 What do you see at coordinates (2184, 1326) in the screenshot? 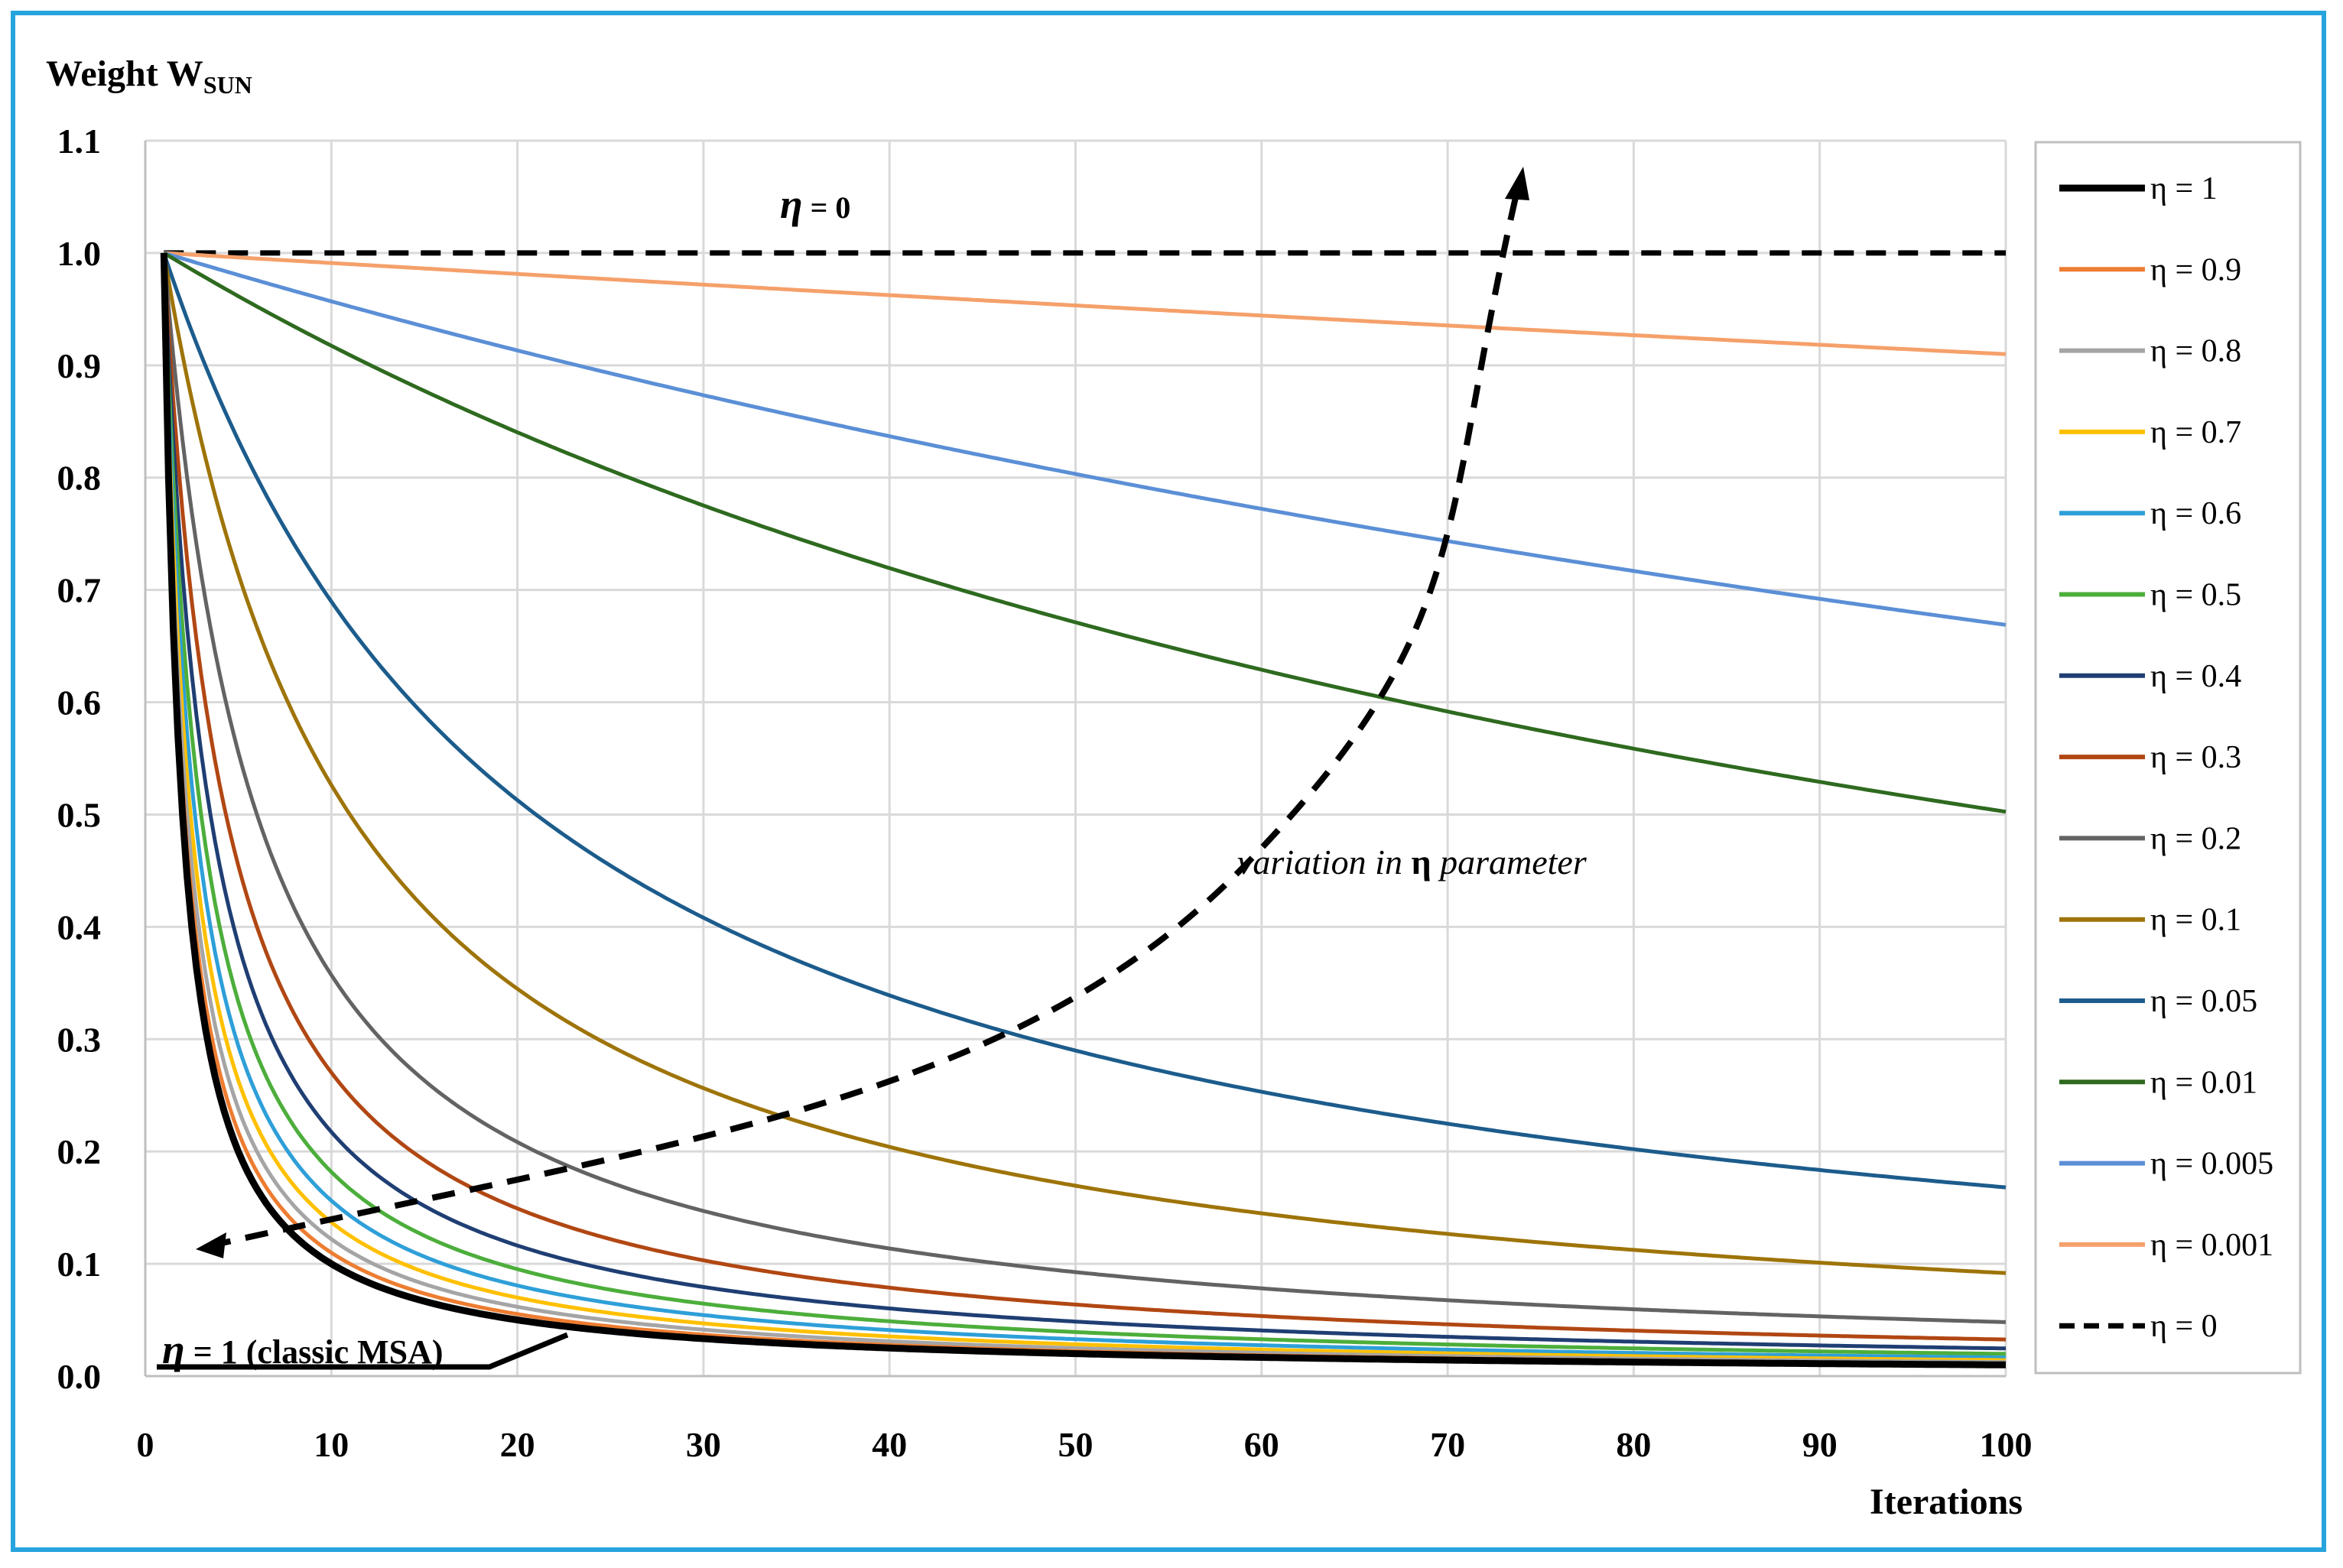
I see `legend-label: η = 0` at bounding box center [2184, 1326].